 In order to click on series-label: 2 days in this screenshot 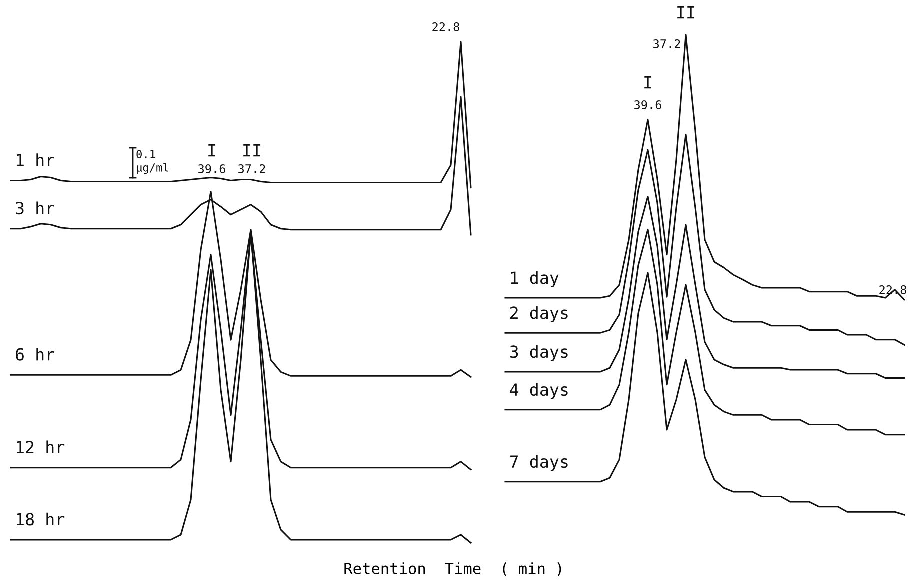, I will do `click(539, 314)`.